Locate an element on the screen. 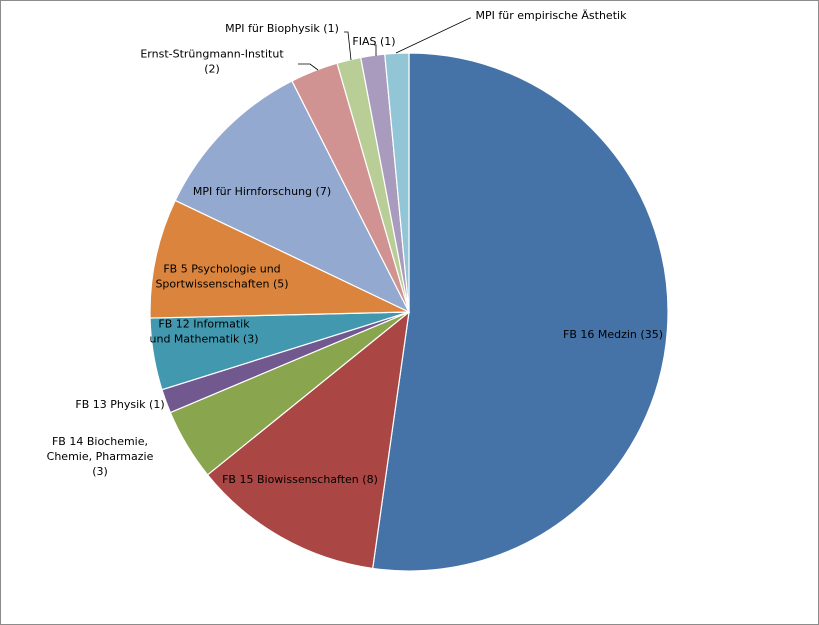 This screenshot has width=819, height=625. slice-label: MPI für empirische Ästhetik is located at coordinates (552, 15).